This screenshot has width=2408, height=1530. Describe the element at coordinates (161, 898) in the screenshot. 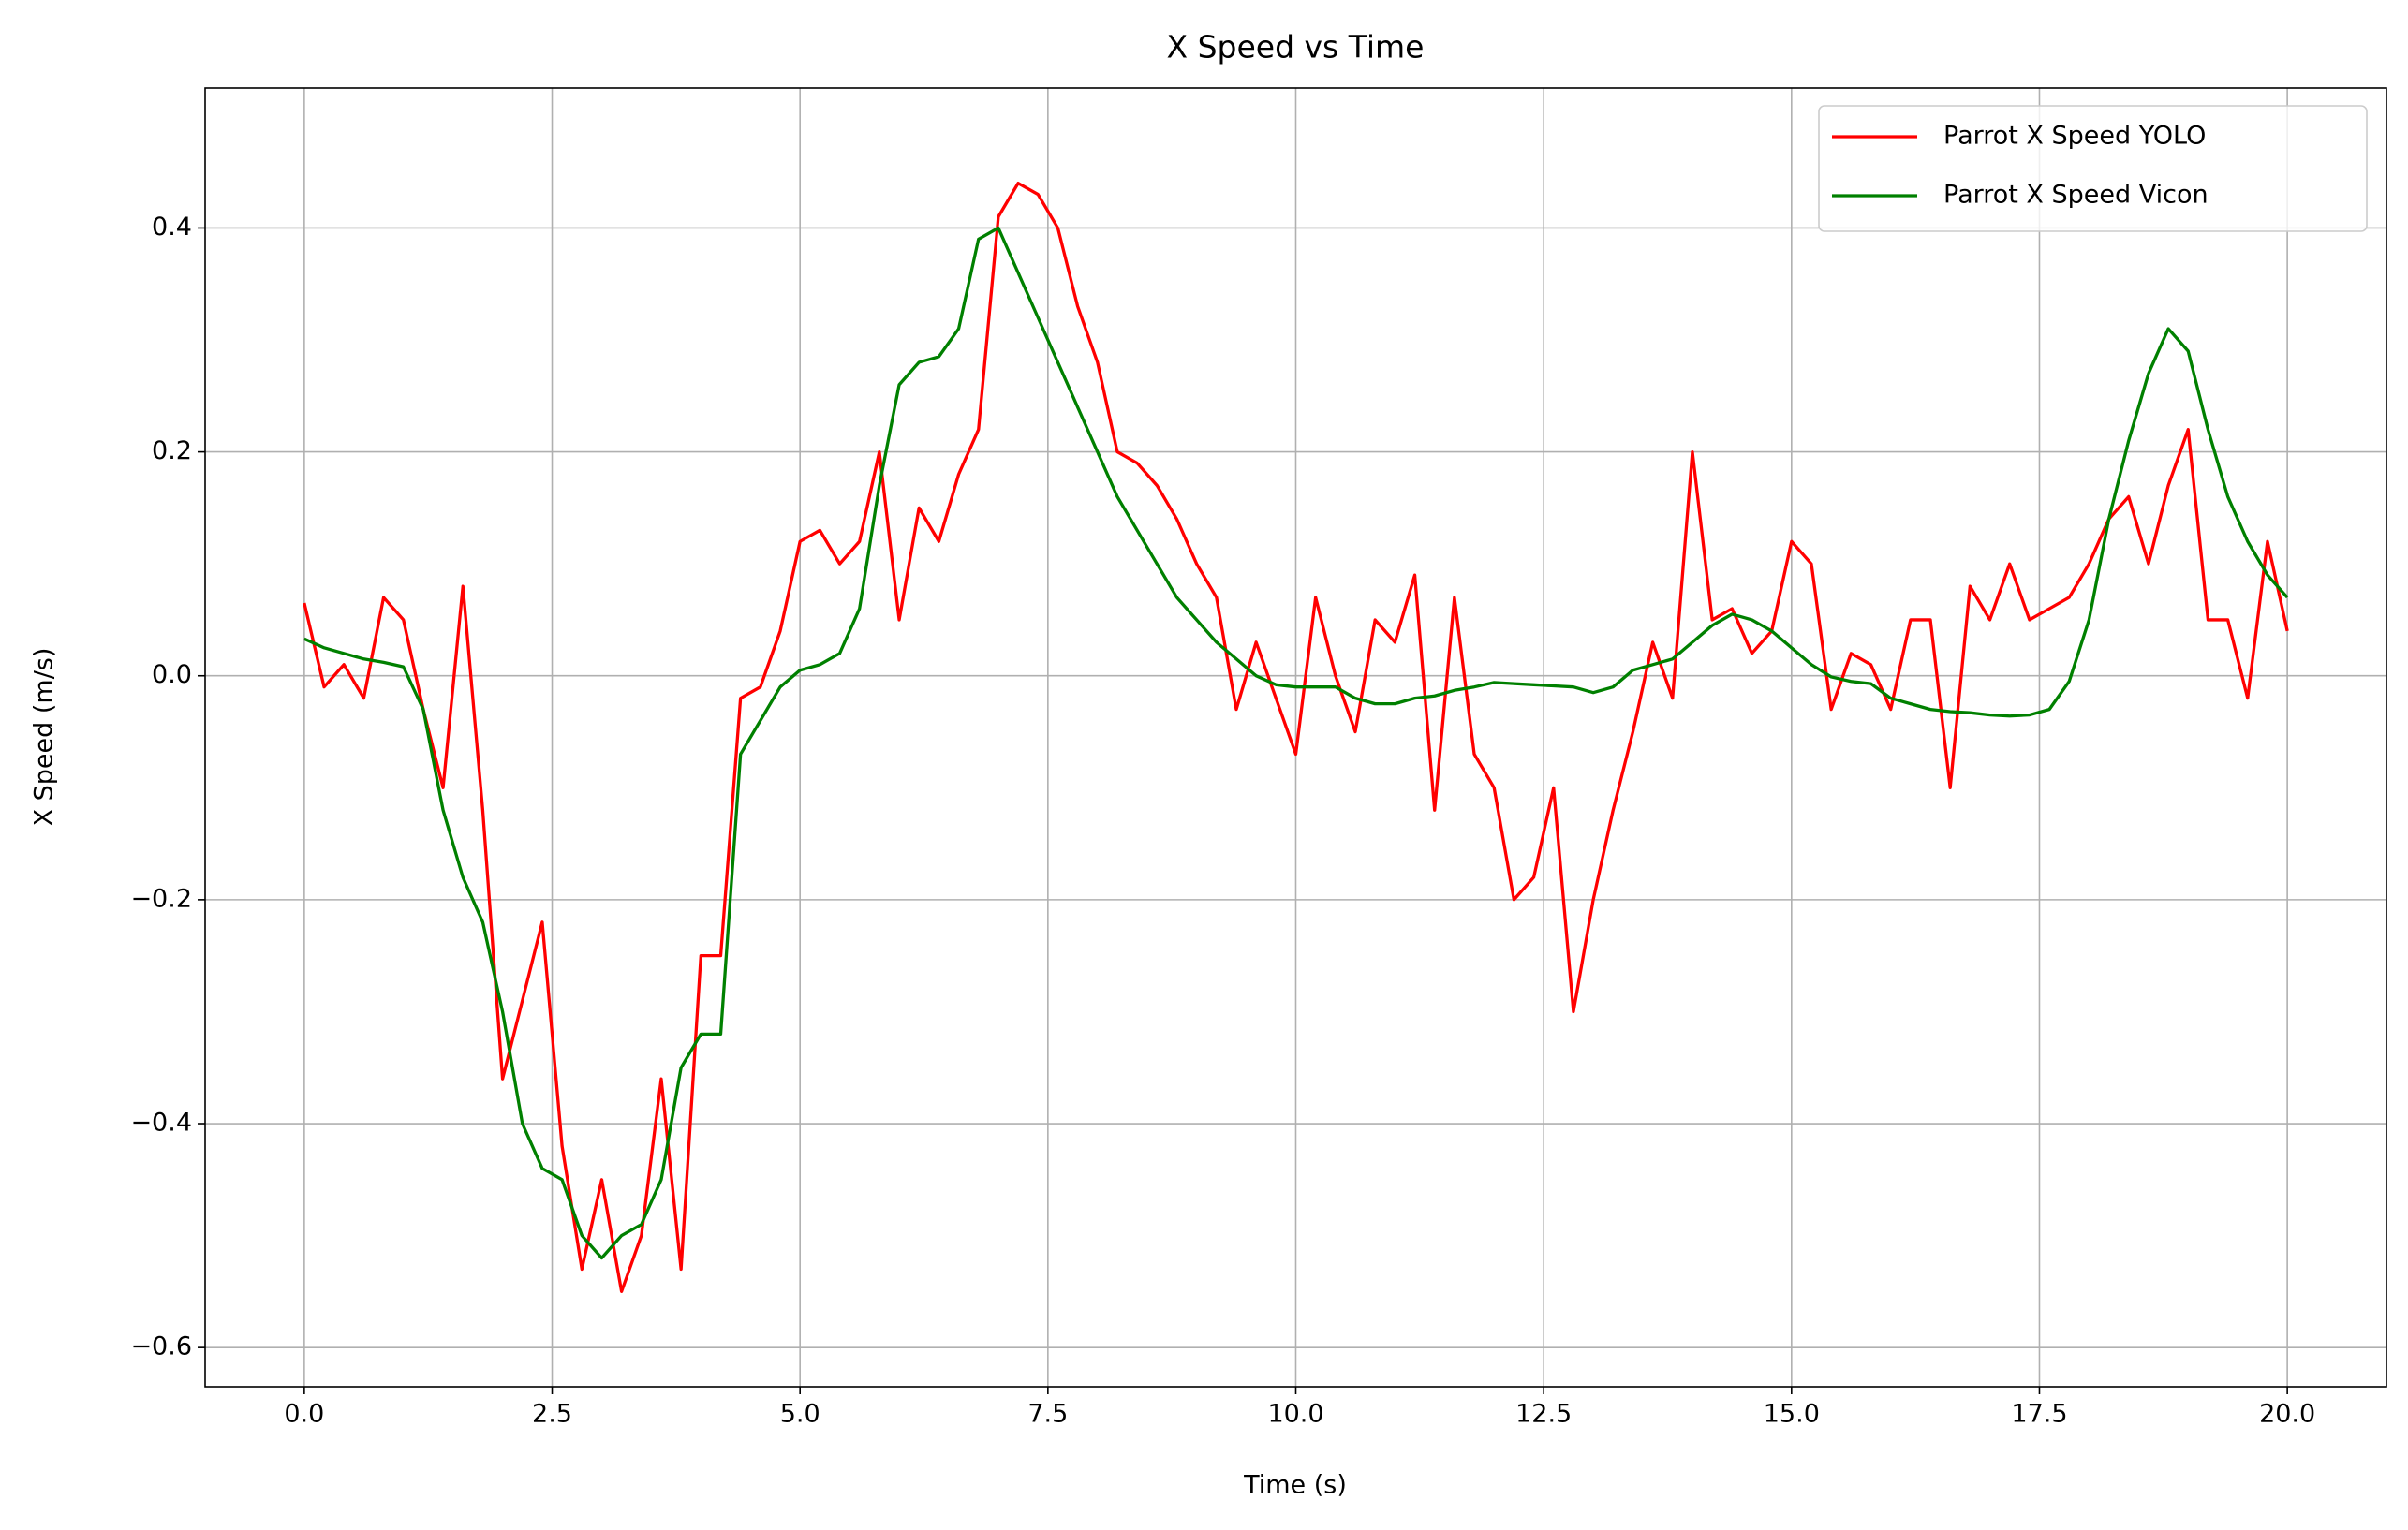

I see `y-tick-label: −0.2` at that location.